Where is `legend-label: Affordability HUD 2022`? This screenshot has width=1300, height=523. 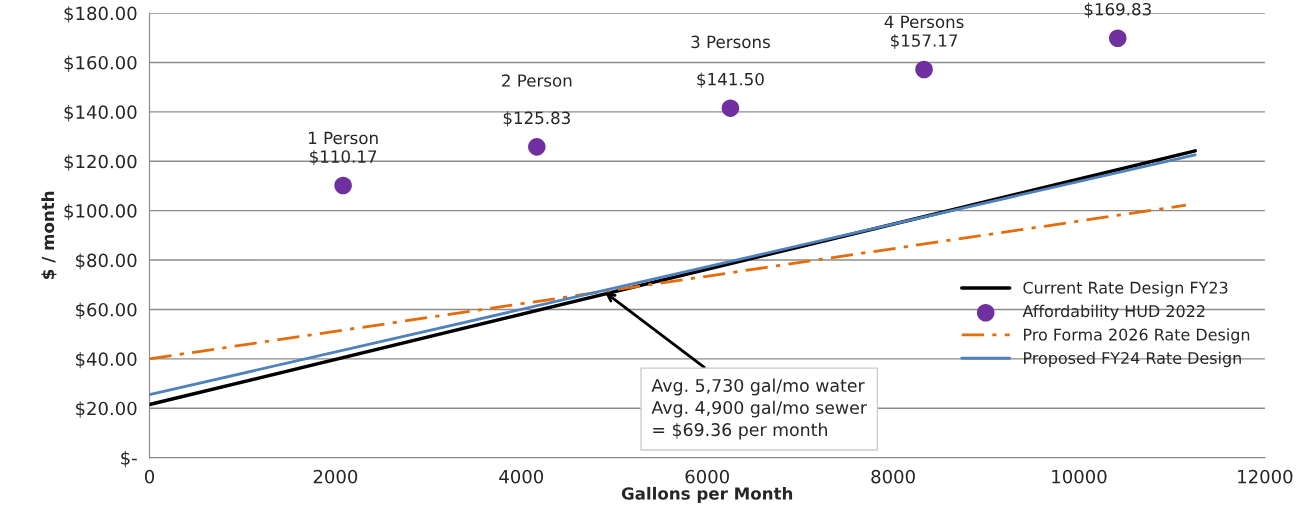
legend-label: Affordability HUD 2022 is located at coordinates (1113, 312).